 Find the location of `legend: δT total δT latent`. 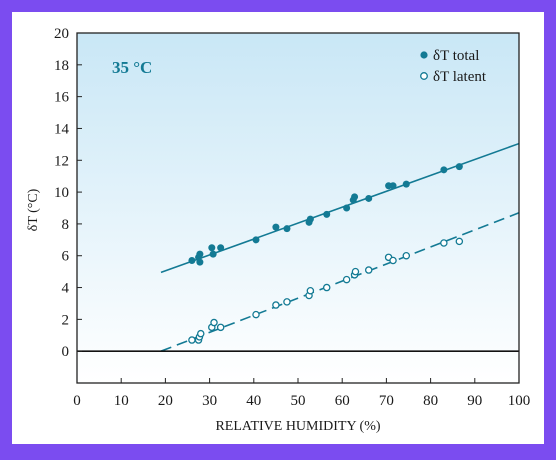

legend: δT total δT latent is located at coordinates (453, 66).